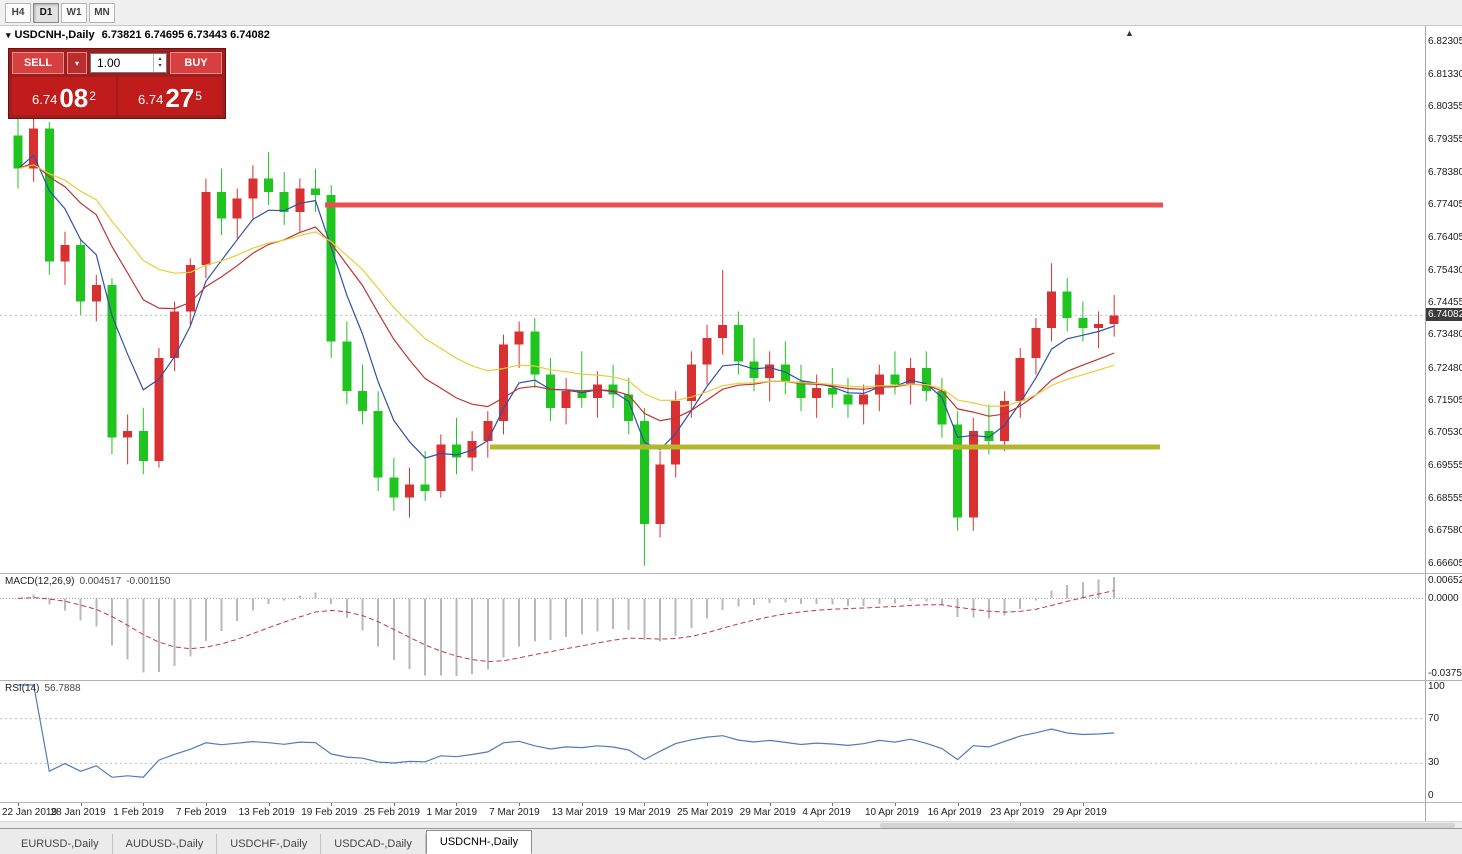  What do you see at coordinates (1445, 140) in the screenshot?
I see `price-axis-label: 6.79355` at bounding box center [1445, 140].